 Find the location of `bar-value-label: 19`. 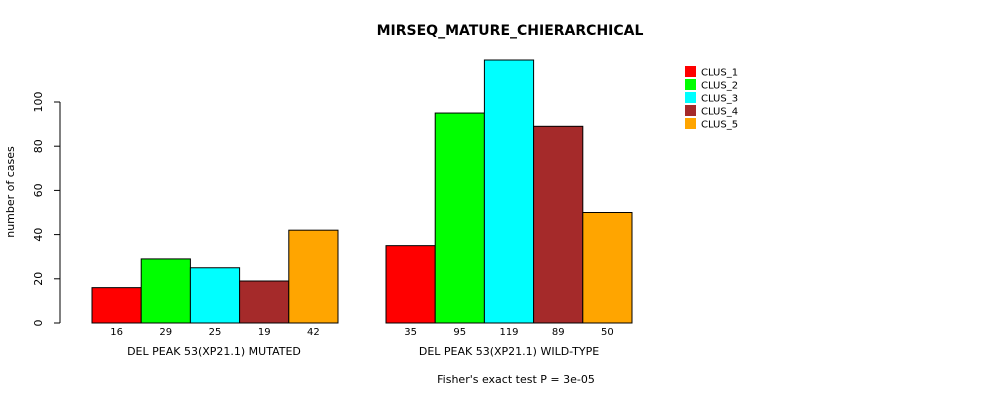

bar-value-label: 19 is located at coordinates (264, 332).